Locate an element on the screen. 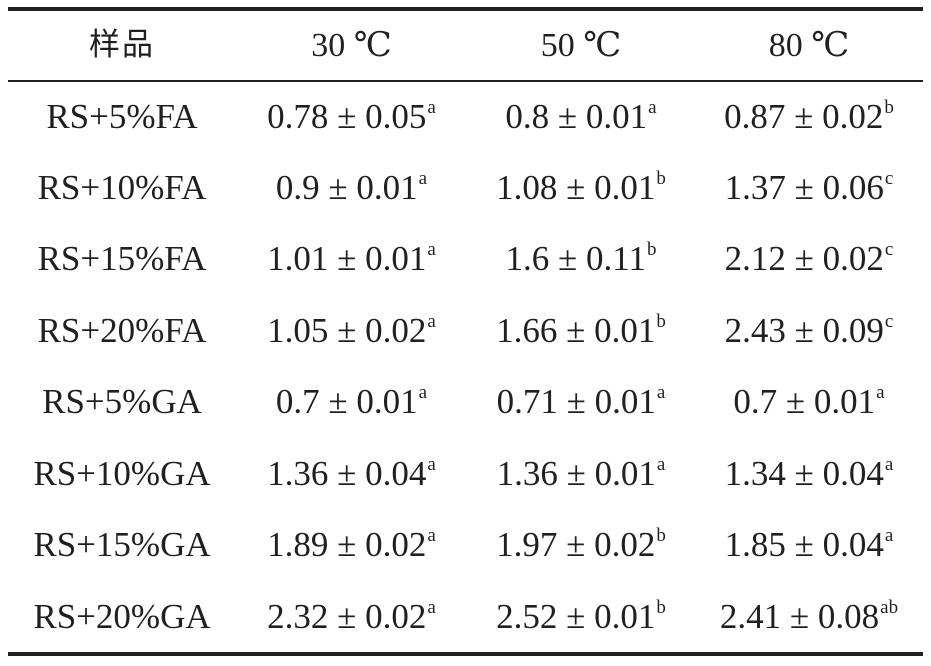 The image size is (931, 666). value-cell-80c: 1.85 ± 0.04a is located at coordinates (809, 545).